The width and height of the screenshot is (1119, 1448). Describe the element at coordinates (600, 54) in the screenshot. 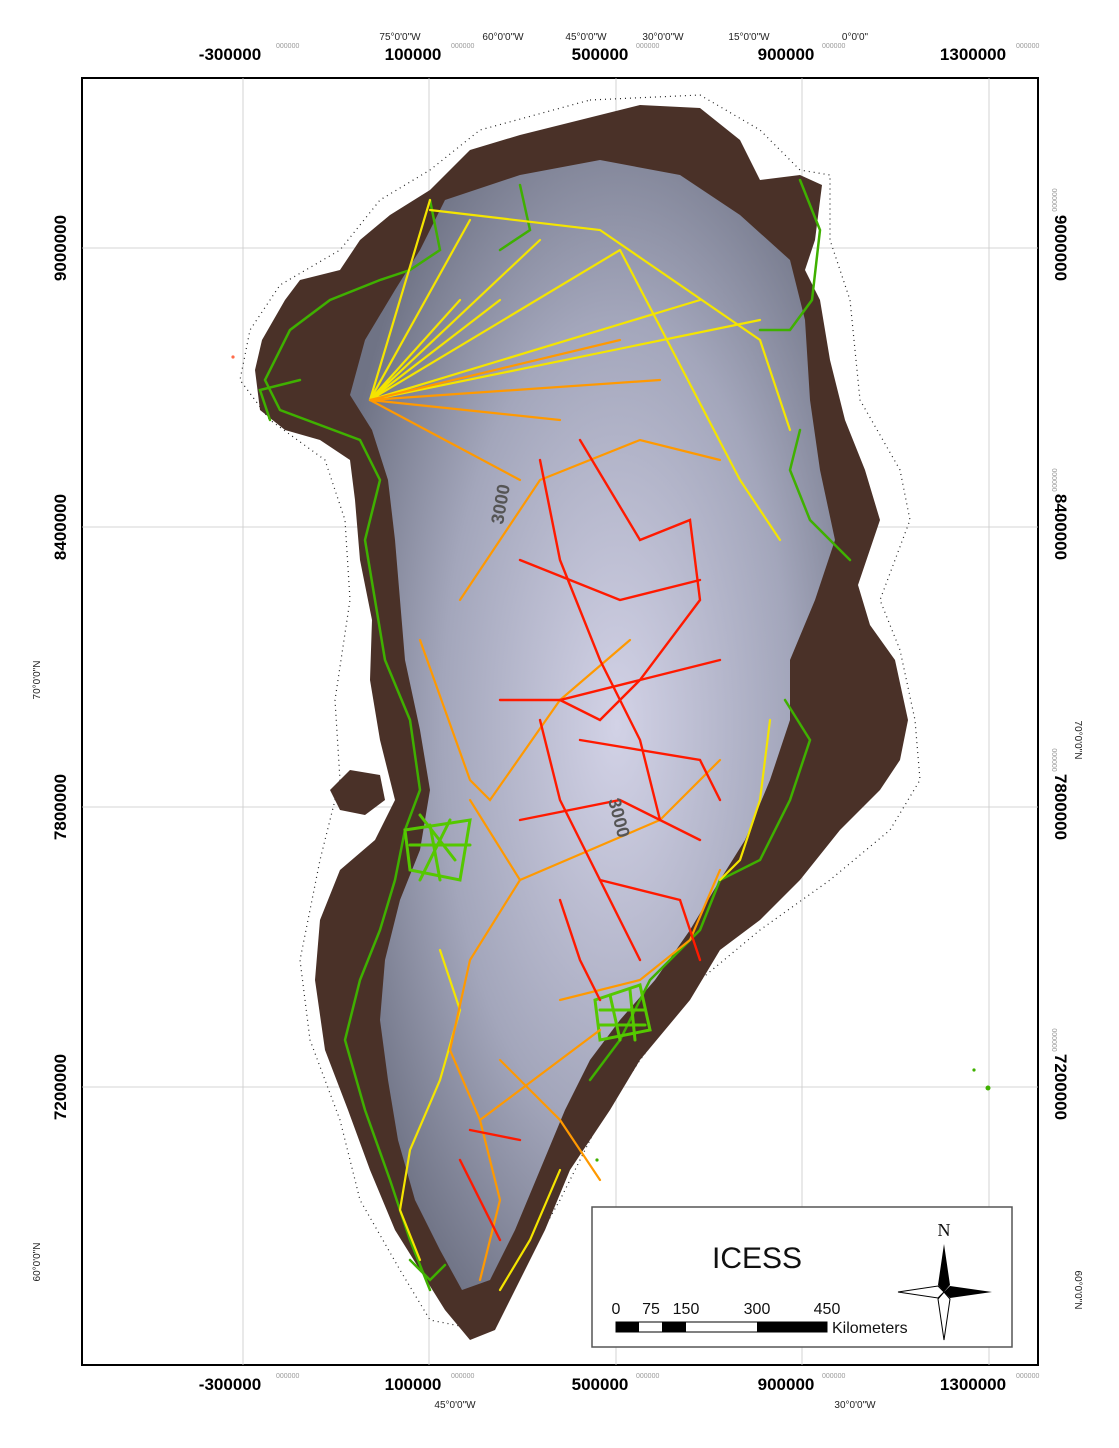

I see `x-tick-top: 500000` at that location.